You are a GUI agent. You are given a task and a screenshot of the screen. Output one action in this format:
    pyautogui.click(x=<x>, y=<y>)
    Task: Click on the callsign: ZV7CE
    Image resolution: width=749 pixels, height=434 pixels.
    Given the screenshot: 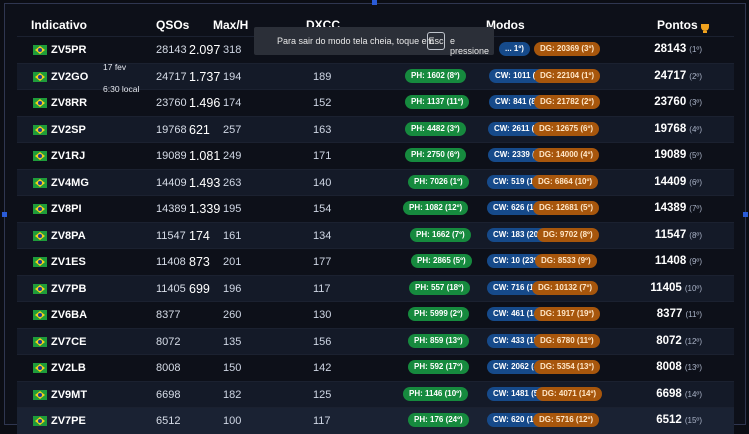 What is the action you would take?
    pyautogui.click(x=69, y=341)
    